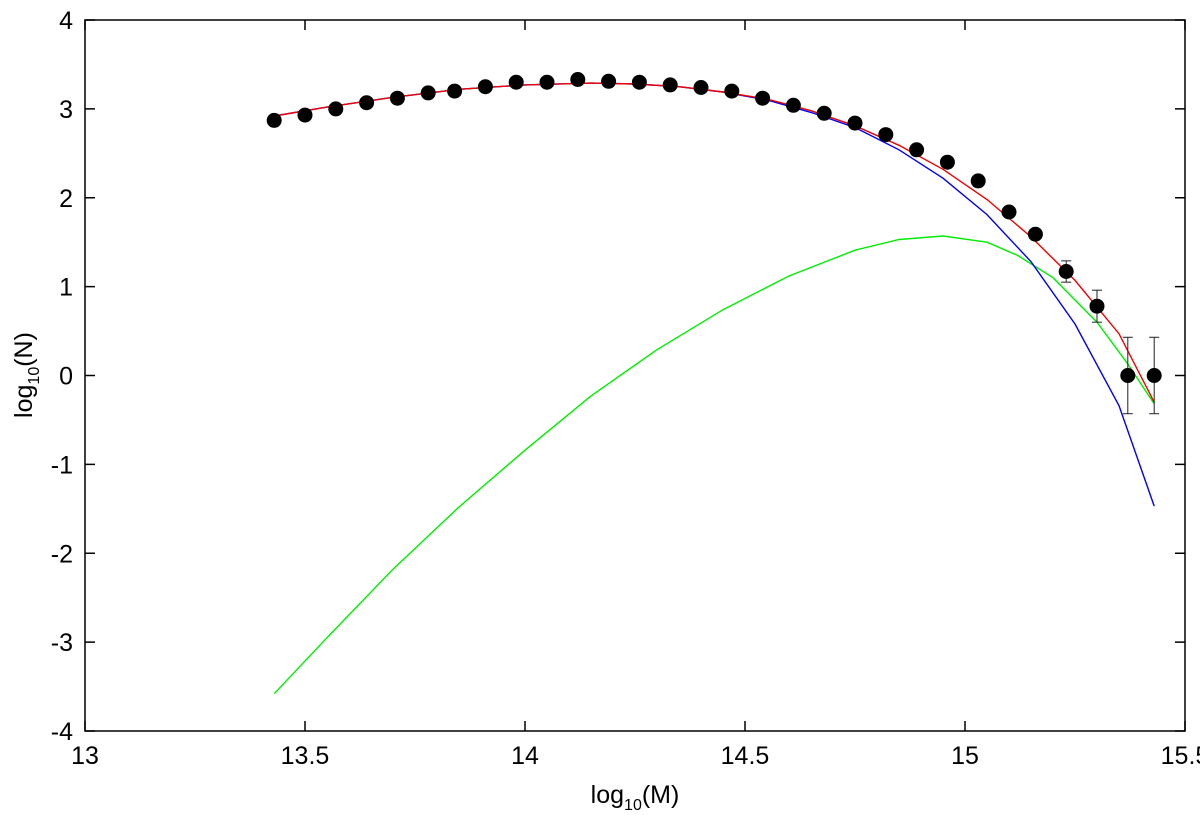 This screenshot has width=1200, height=815. What do you see at coordinates (62, 465) in the screenshot?
I see `y-tick-label: -1` at bounding box center [62, 465].